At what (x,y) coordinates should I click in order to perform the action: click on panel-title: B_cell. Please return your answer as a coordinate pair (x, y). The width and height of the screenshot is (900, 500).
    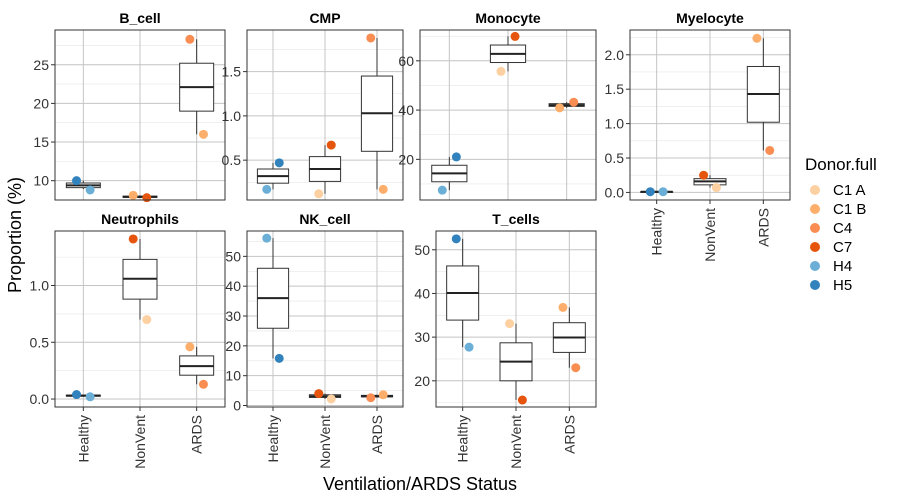
    Looking at the image, I should click on (139, 18).